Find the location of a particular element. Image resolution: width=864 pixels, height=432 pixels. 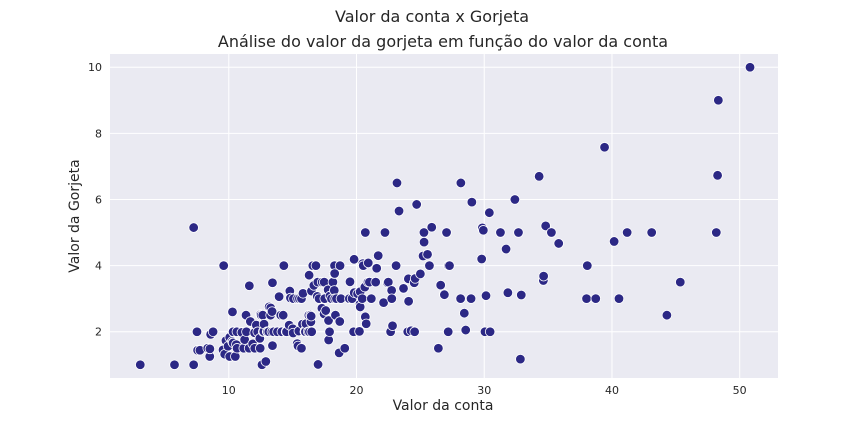

y-tick-label: 2 is located at coordinates (98, 332).